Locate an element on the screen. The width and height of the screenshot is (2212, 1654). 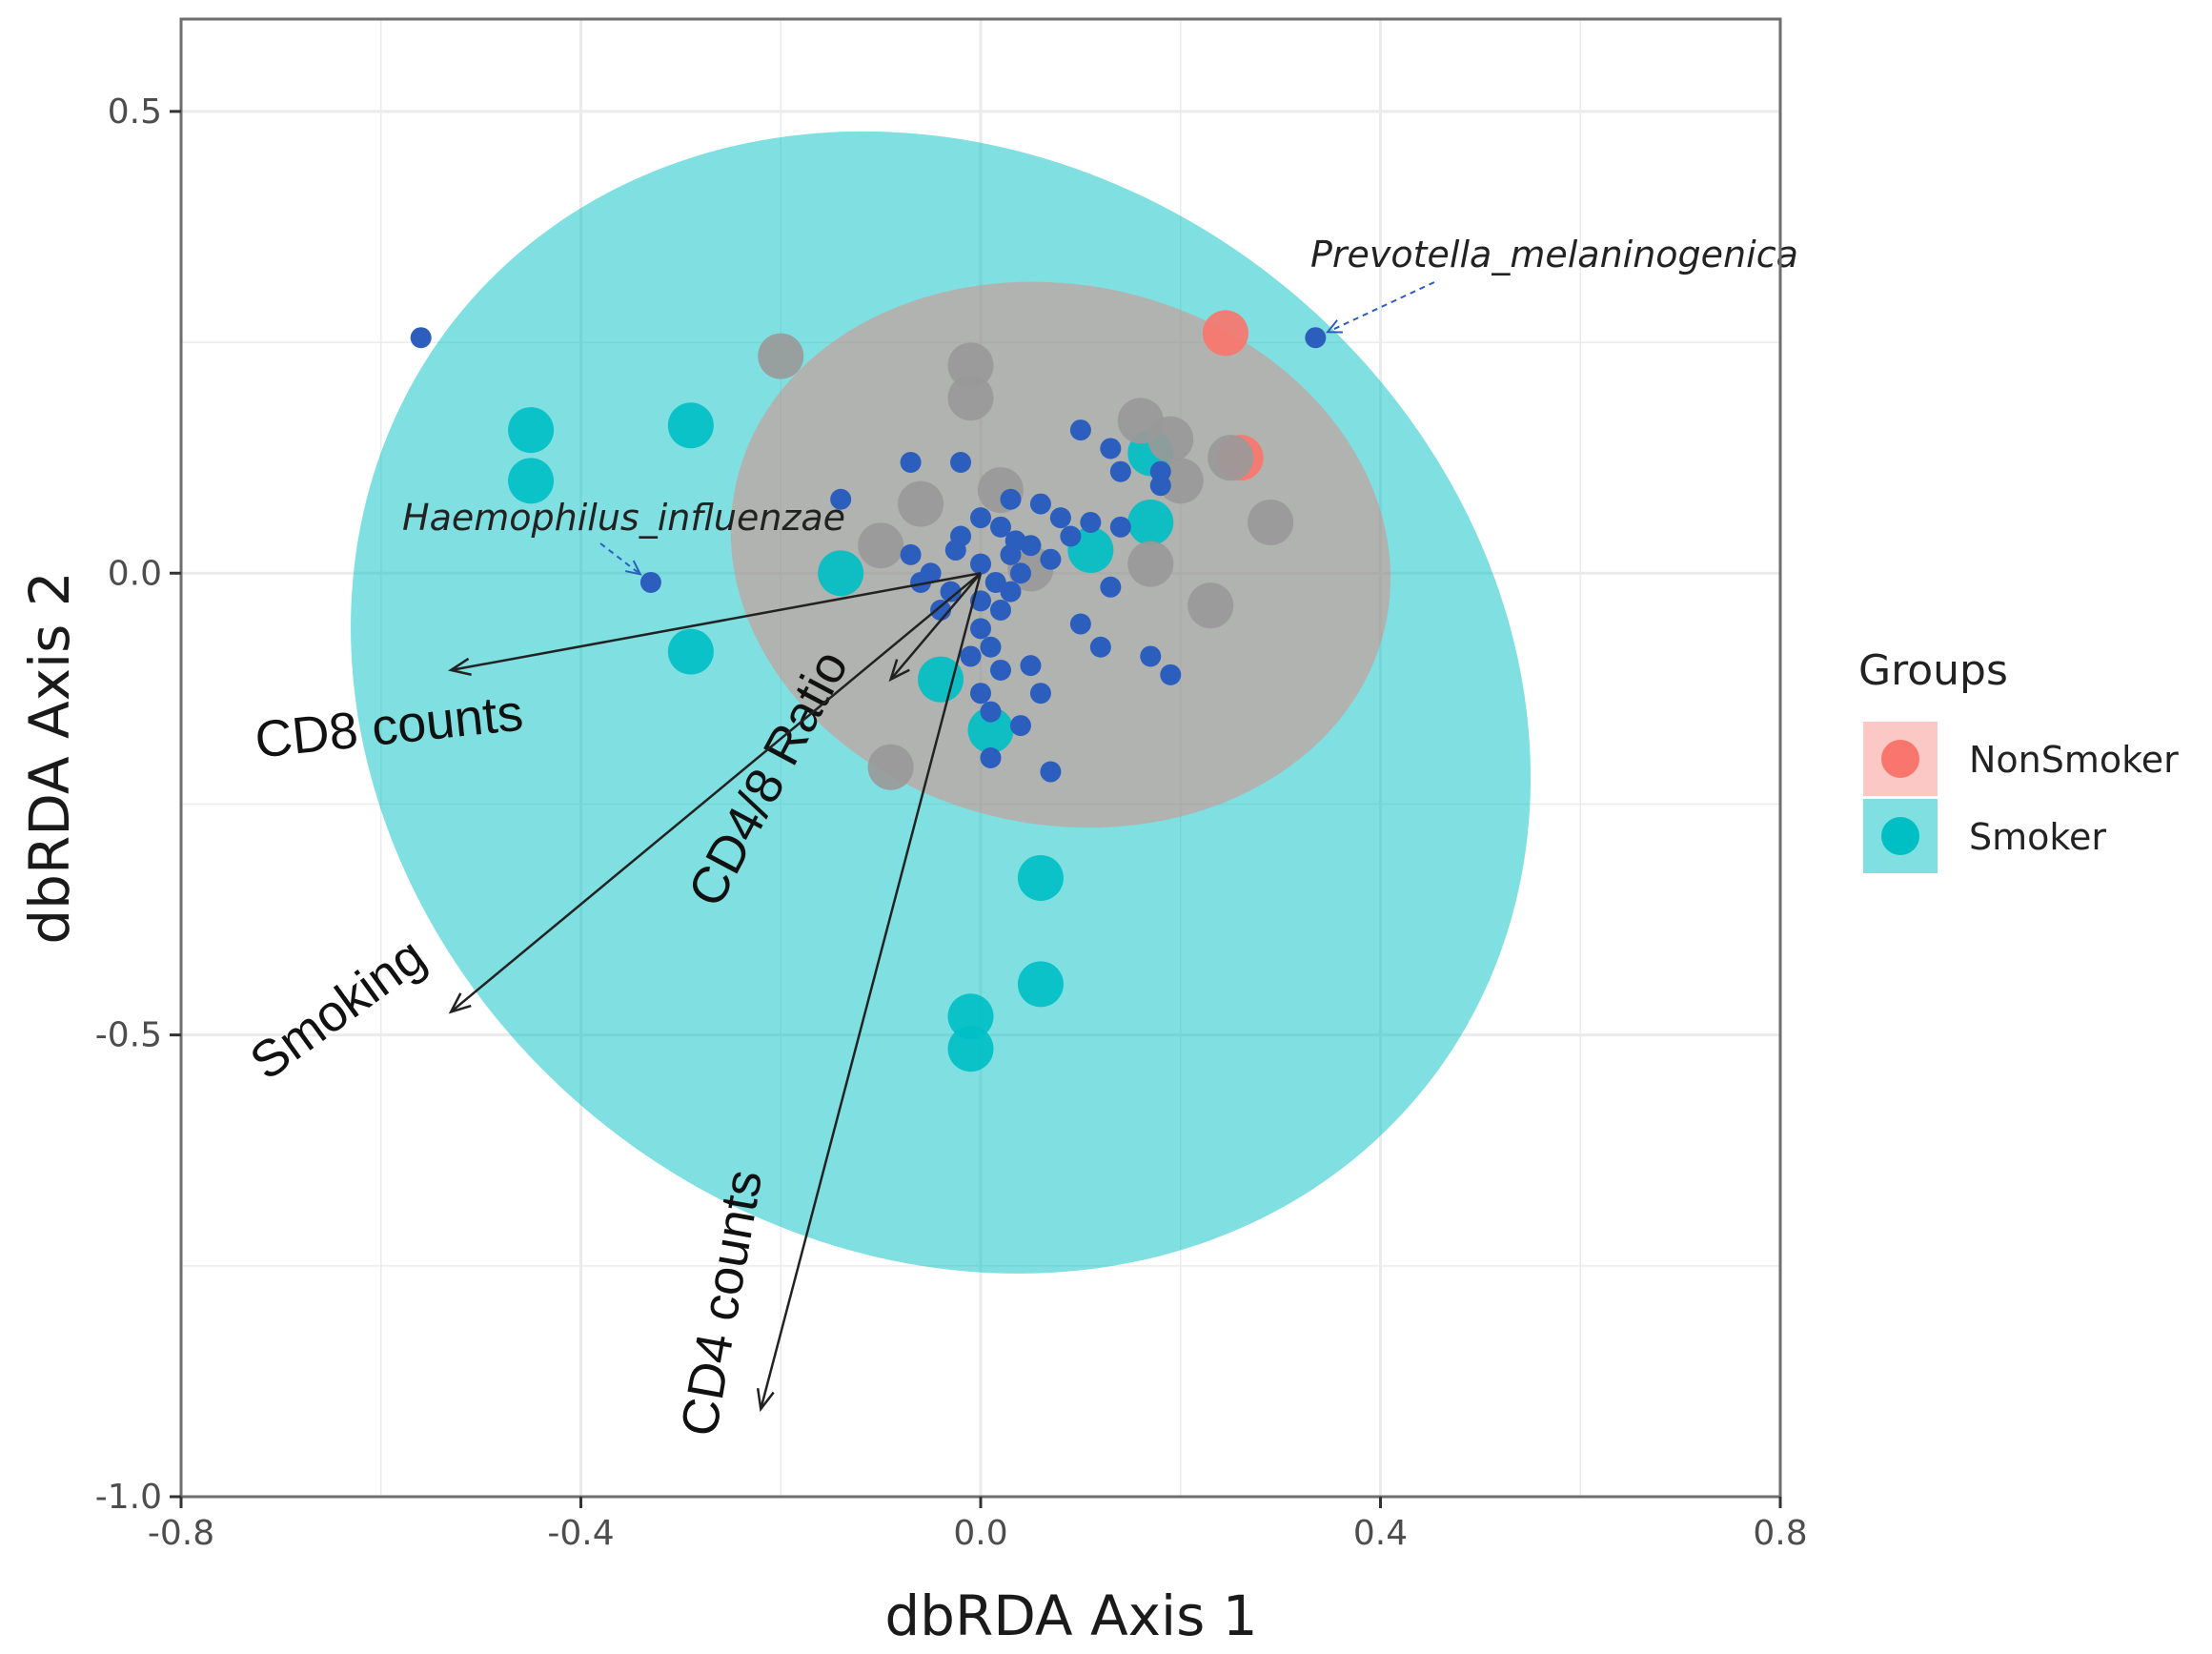
y-tick-label: -1.0 is located at coordinates (128, 1497).